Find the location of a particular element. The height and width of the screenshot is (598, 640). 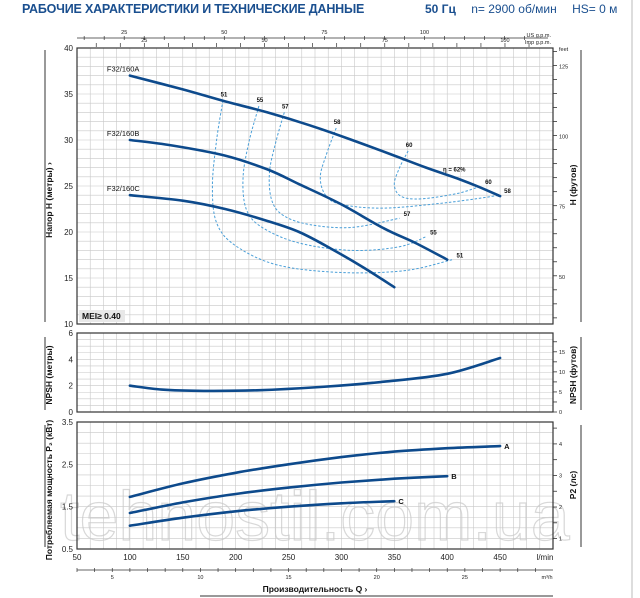

efficiency-label-57: 57 is located at coordinates (285, 107).